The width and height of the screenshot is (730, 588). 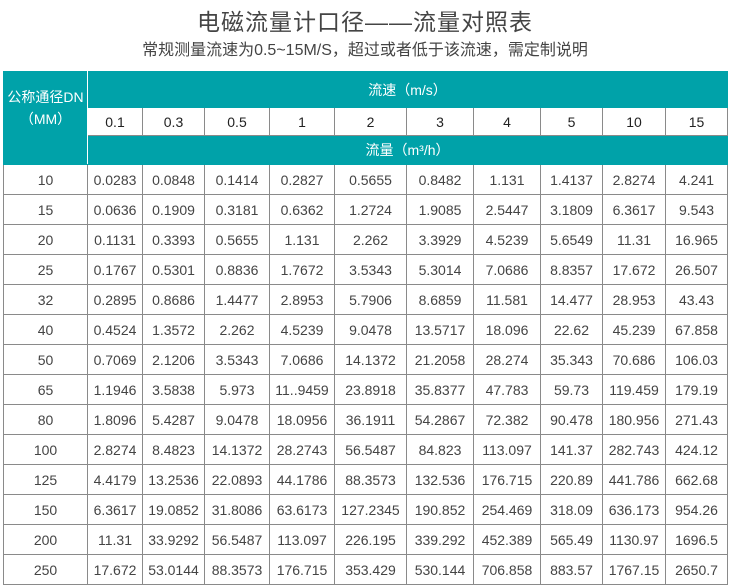 I want to click on speed-value: 10, so click(x=634, y=121).